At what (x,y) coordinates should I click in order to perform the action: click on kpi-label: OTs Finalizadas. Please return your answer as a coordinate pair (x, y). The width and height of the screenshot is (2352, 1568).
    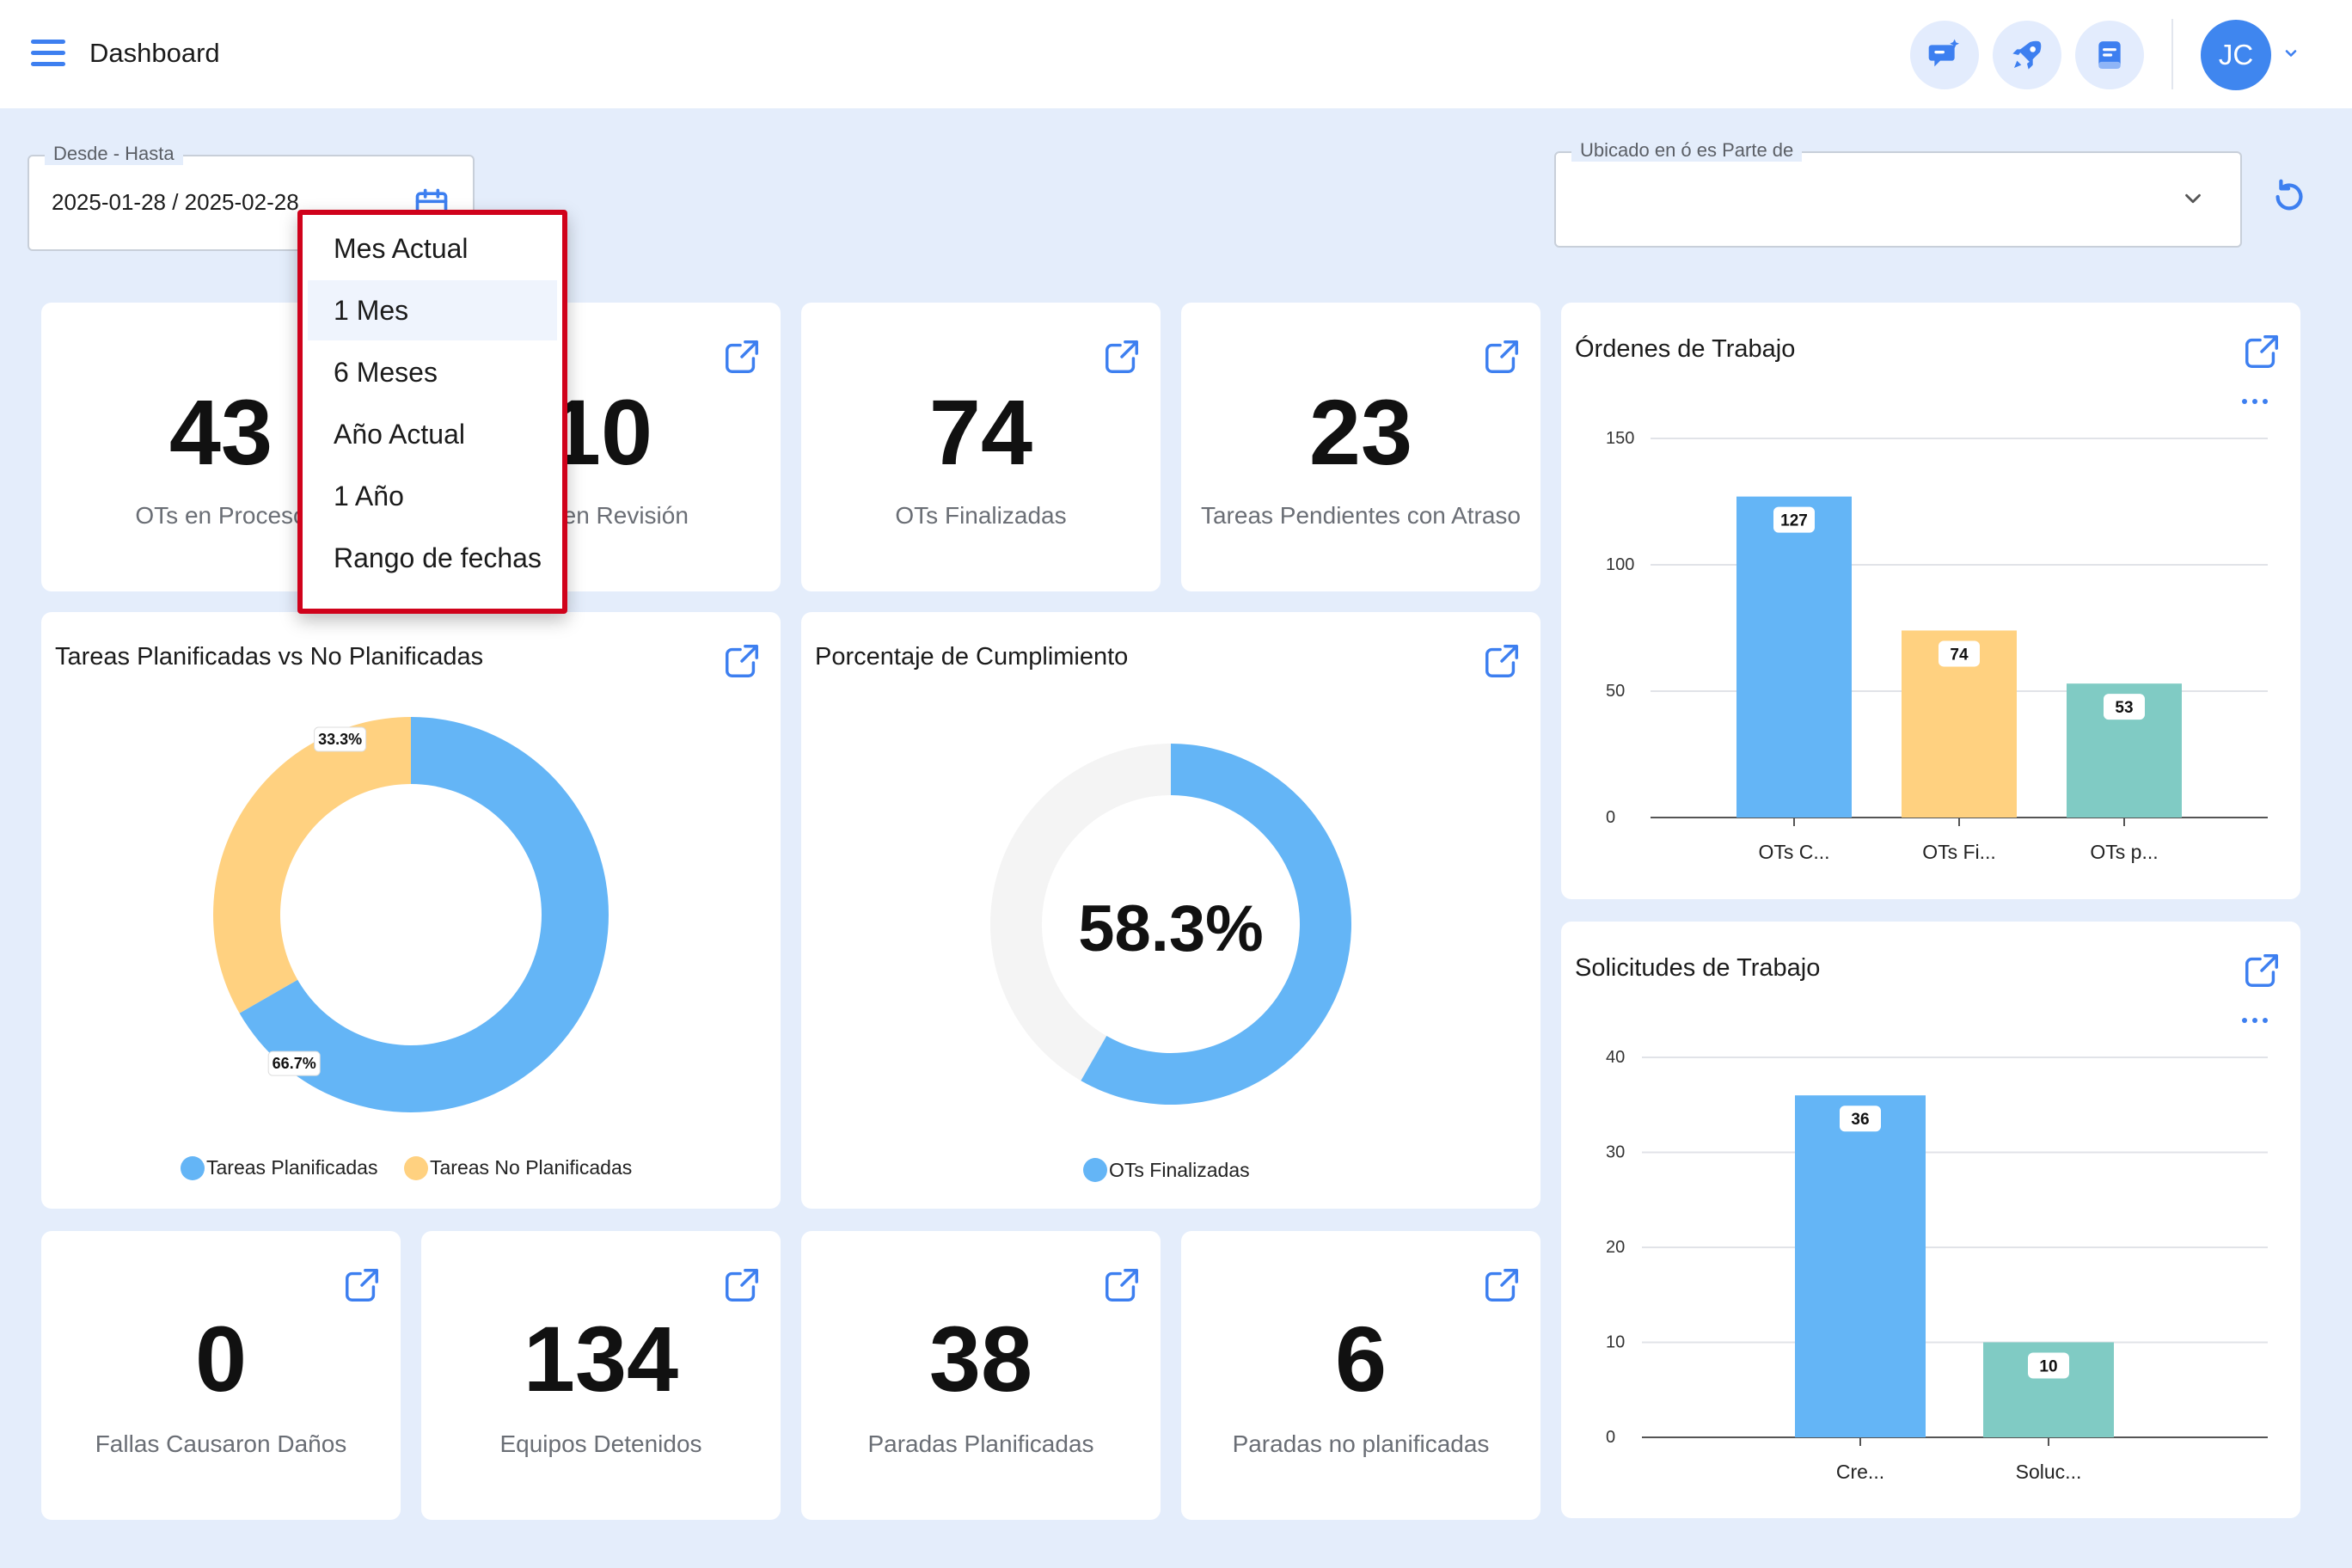
    Looking at the image, I should click on (981, 515).